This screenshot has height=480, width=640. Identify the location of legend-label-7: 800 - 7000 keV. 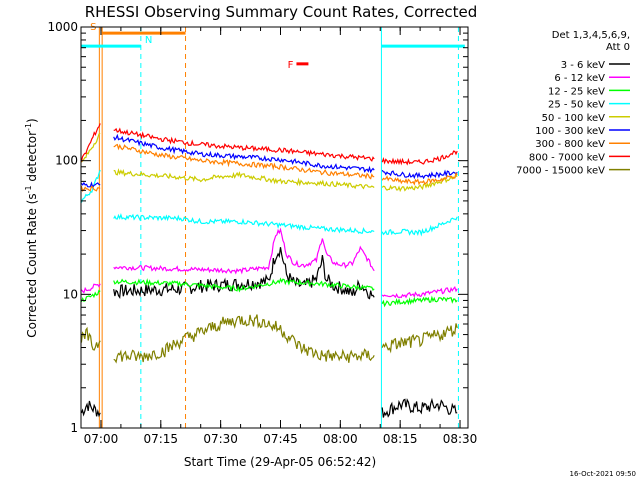
(567, 157).